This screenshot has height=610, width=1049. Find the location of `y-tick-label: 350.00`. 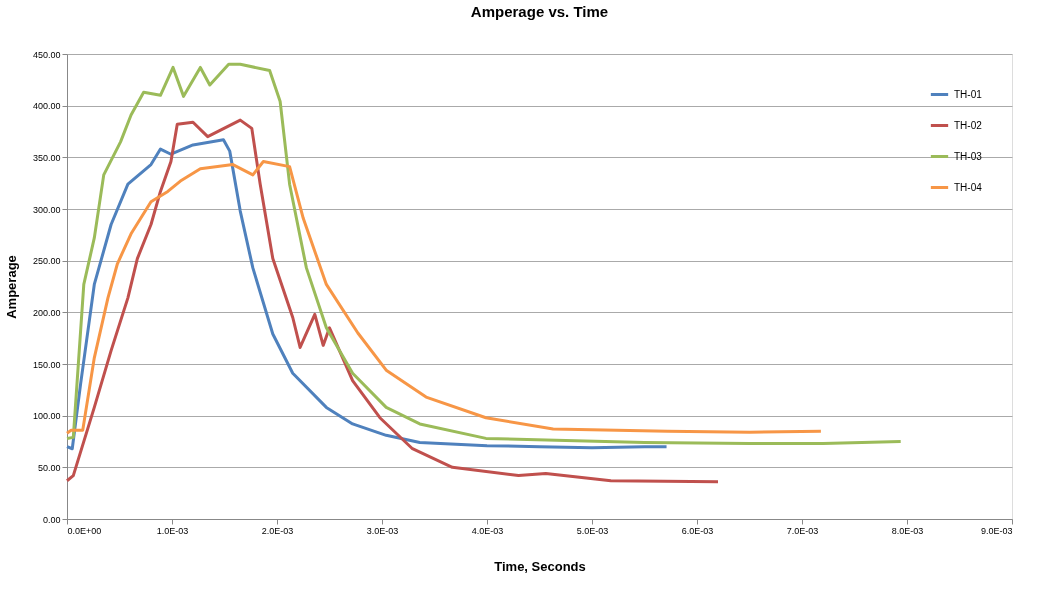

y-tick-label: 350.00 is located at coordinates (46, 157).